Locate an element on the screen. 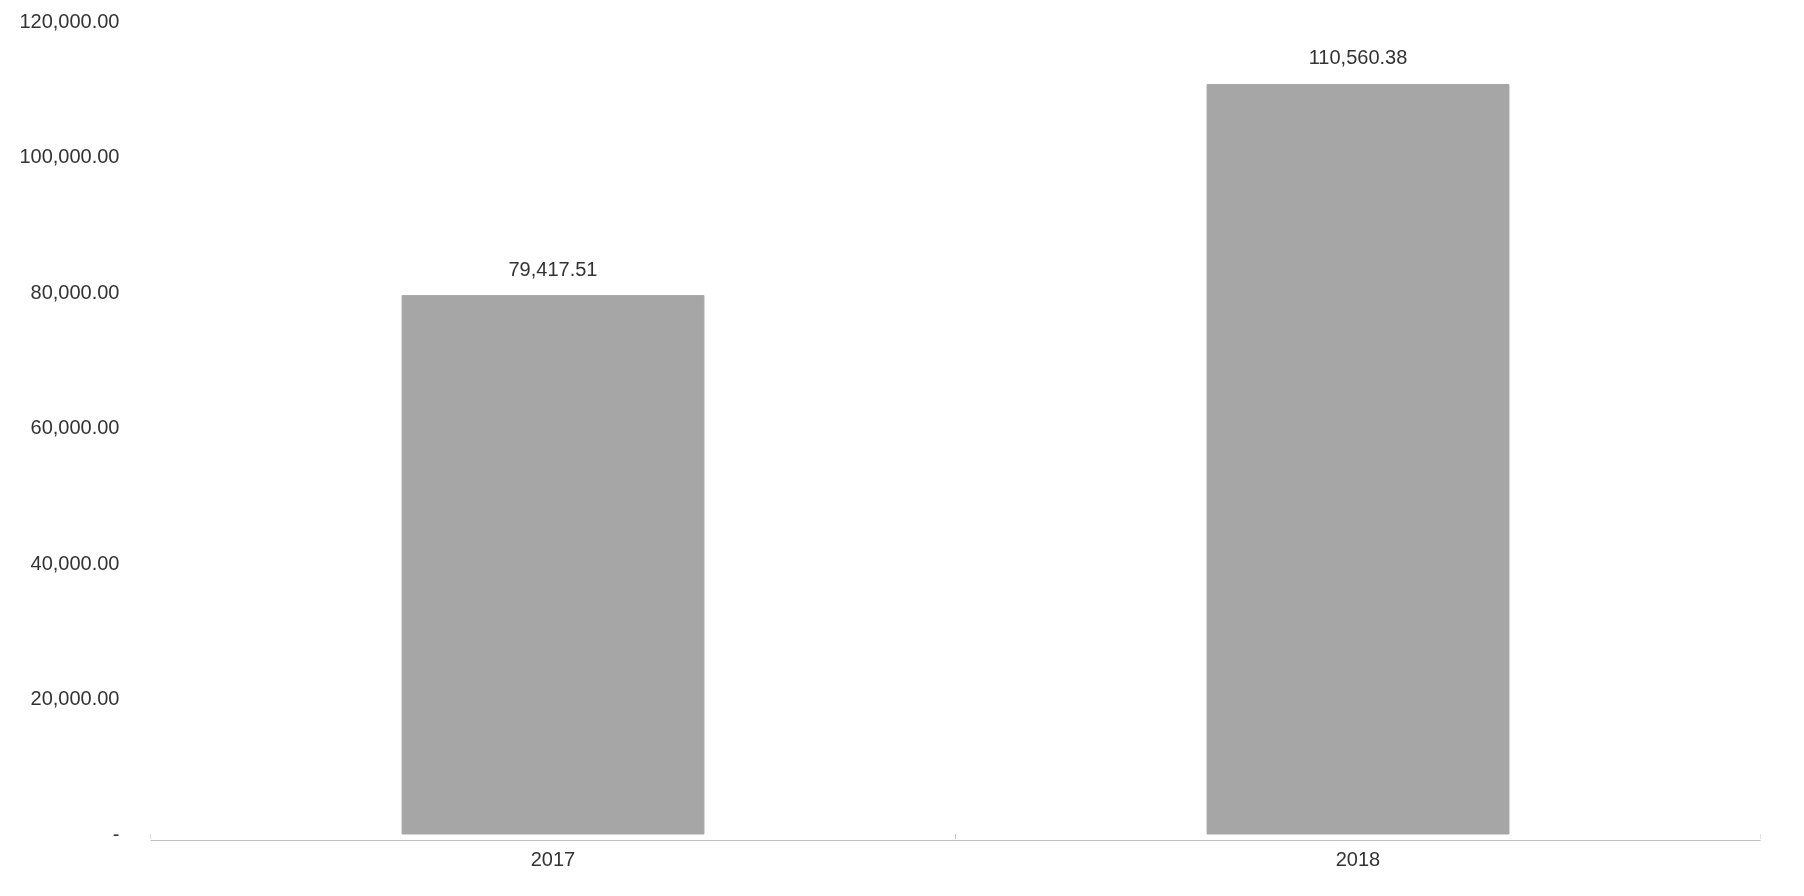 Image resolution: width=1804 pixels, height=896 pixels. y-tick-label: 80,000.00 is located at coordinates (75, 291).